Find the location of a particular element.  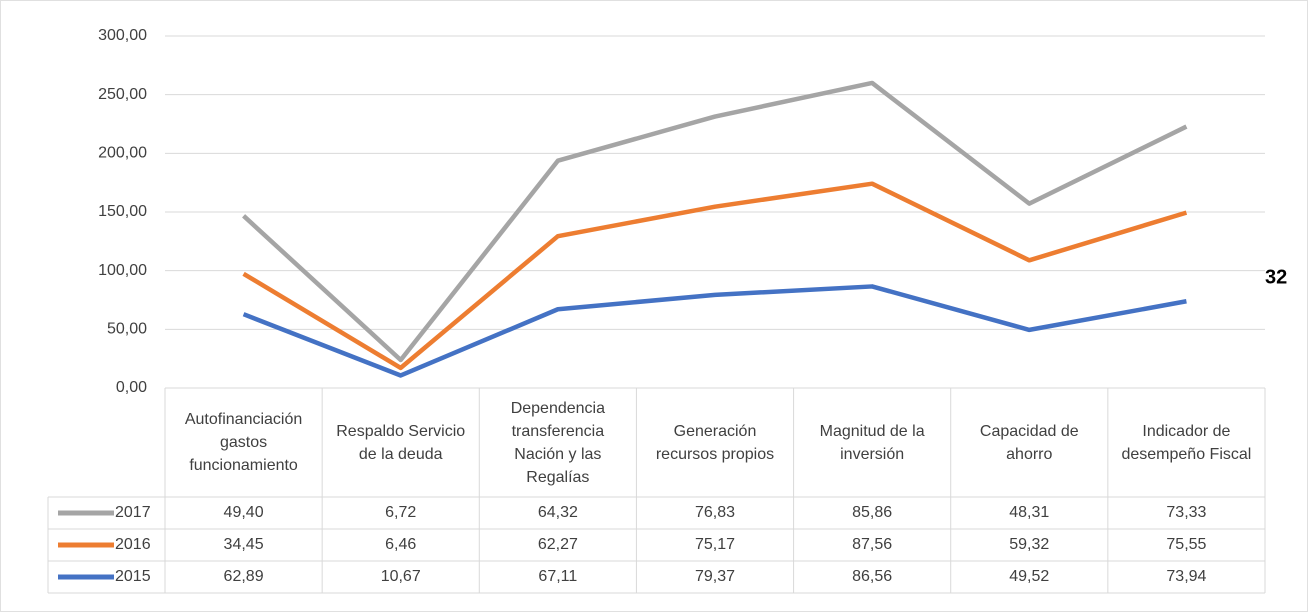

category-label: Autofinanciación gastos funcionamiento is located at coordinates (243, 442).